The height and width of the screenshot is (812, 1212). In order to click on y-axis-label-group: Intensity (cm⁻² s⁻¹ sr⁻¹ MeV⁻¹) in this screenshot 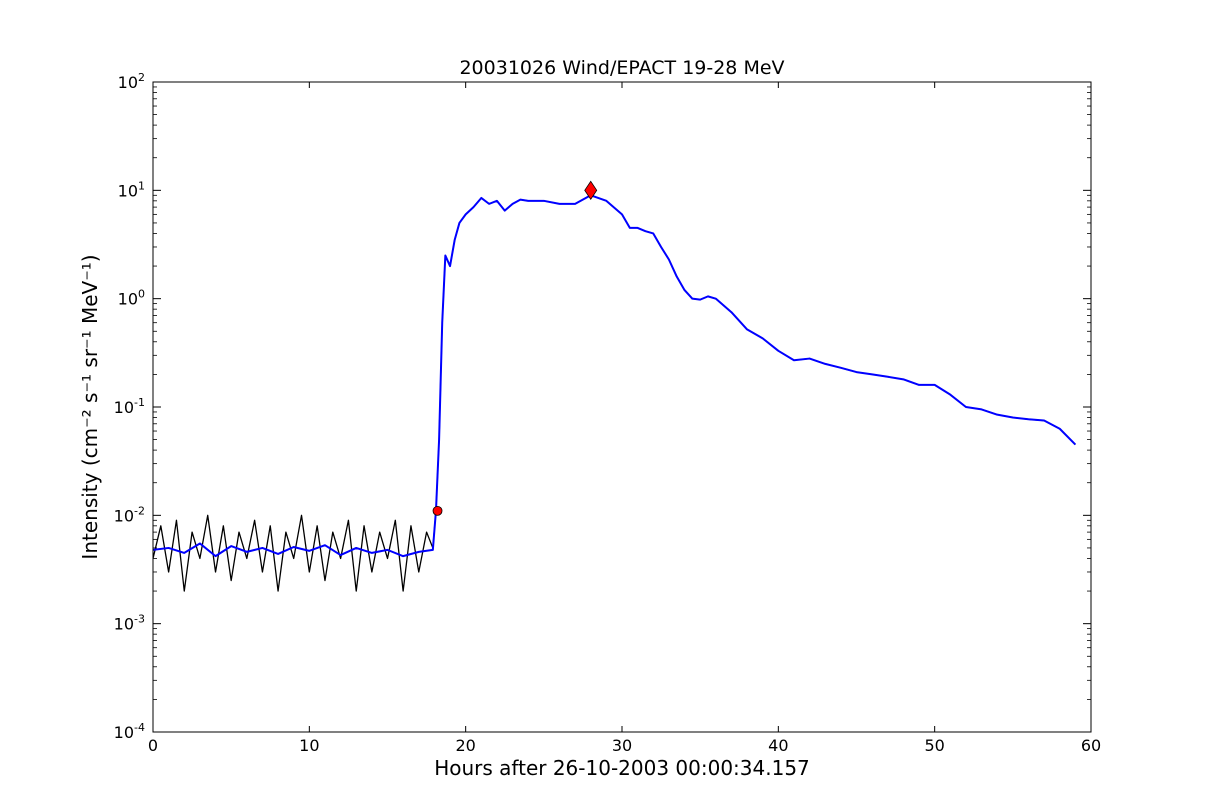, I will do `click(90, 406)`.